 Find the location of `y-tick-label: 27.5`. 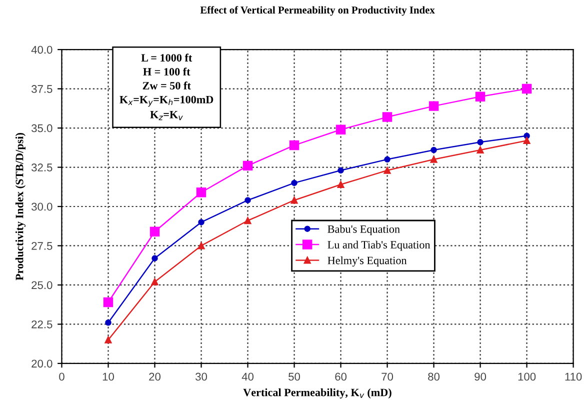

y-tick-label: 27.5 is located at coordinates (42, 246).